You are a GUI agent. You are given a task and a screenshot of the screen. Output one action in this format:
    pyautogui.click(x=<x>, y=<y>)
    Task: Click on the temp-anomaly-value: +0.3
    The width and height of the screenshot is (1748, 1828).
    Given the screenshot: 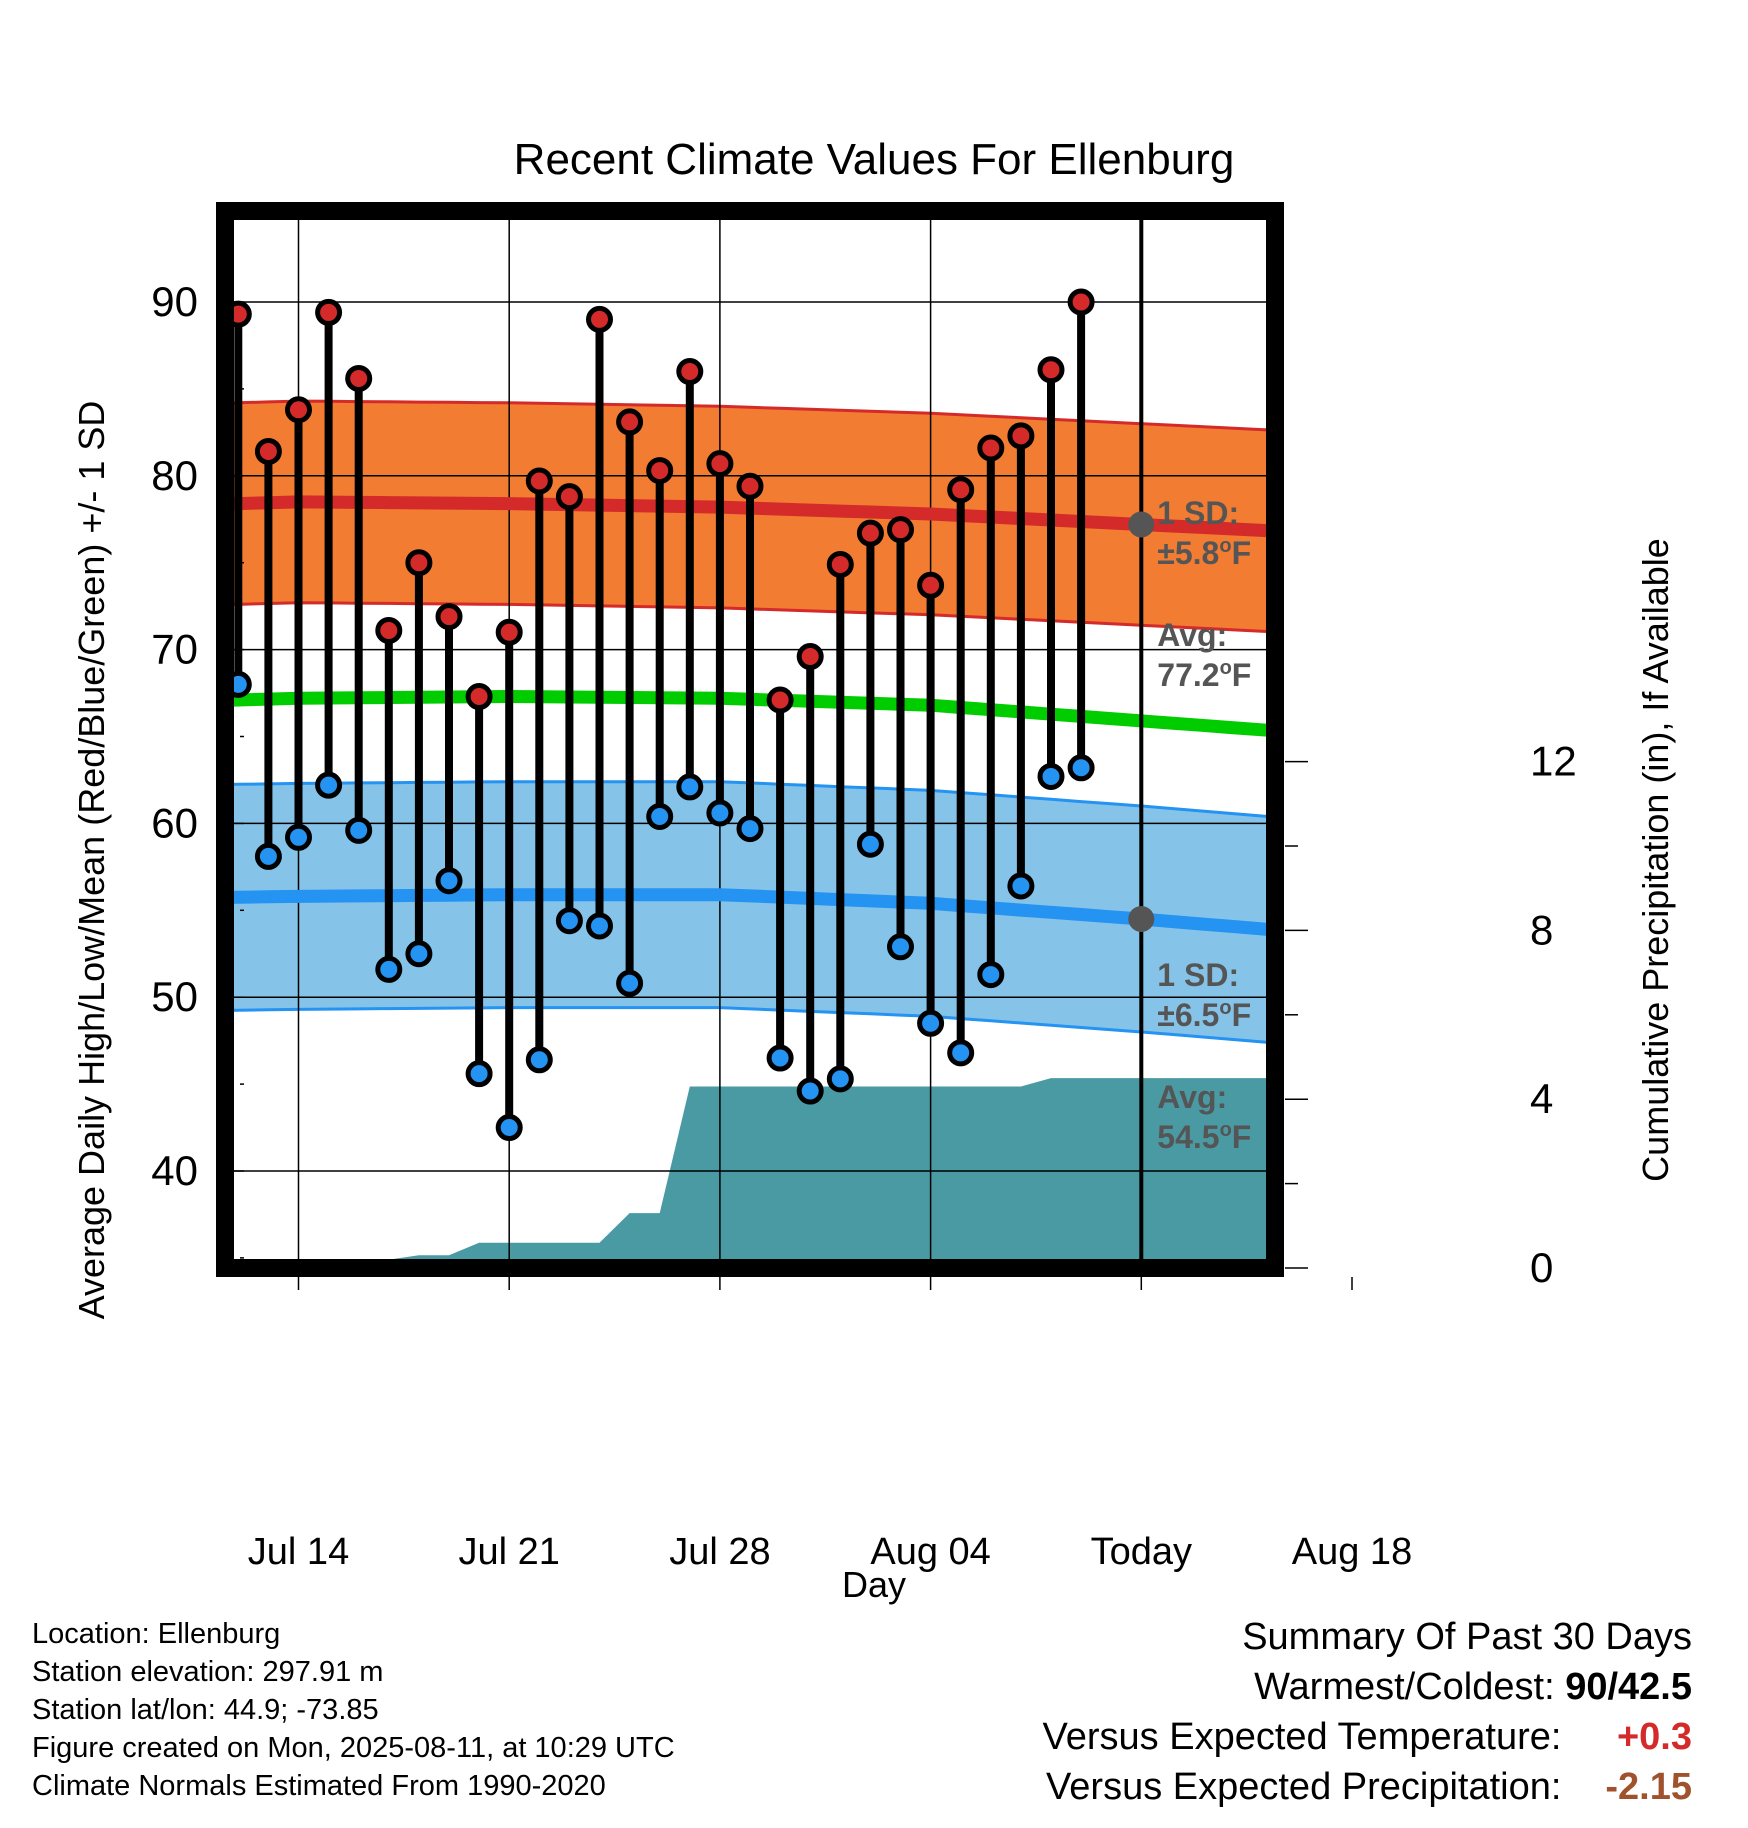 What is the action you would take?
    pyautogui.click(x=1654, y=1737)
    